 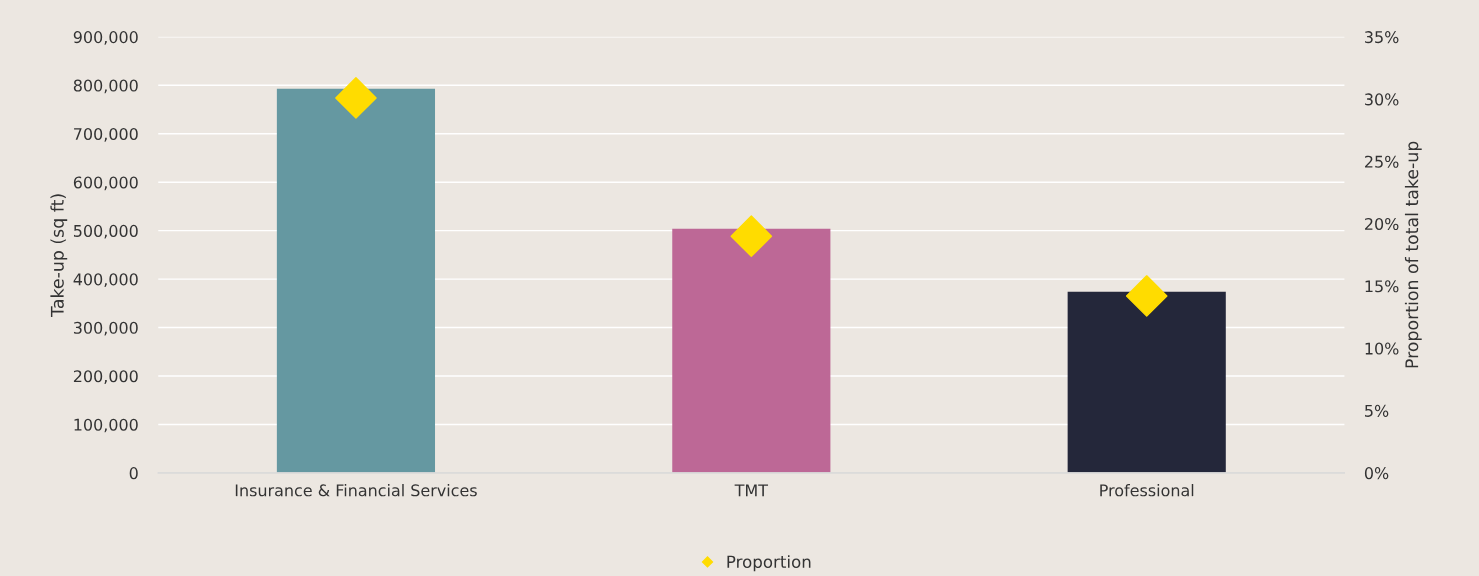 What do you see at coordinates (356, 490) in the screenshot?
I see `x-tick-label: Insurance & Financial Services` at bounding box center [356, 490].